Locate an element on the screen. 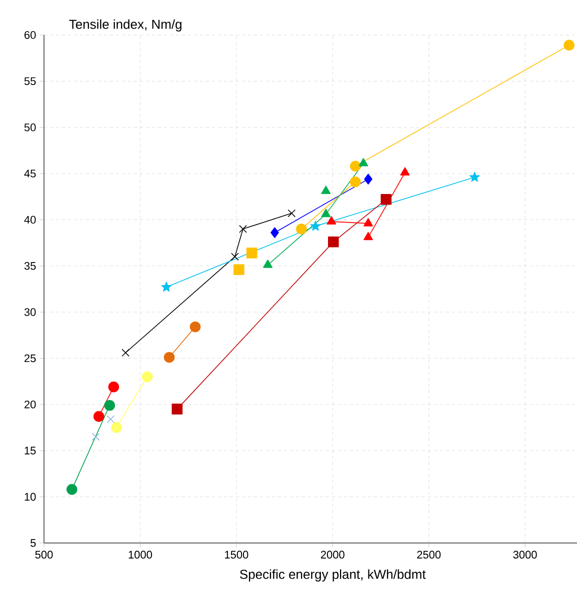 This screenshot has width=577, height=594. y-tick-label: 20 is located at coordinates (30, 404).